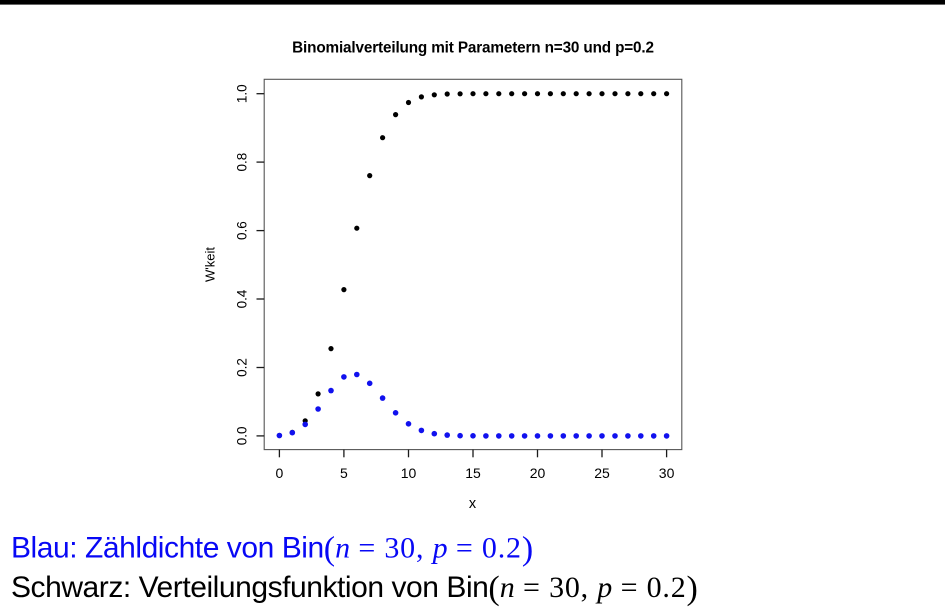 The height and width of the screenshot is (612, 945). I want to click on svg-text: W'keit, so click(210, 264).